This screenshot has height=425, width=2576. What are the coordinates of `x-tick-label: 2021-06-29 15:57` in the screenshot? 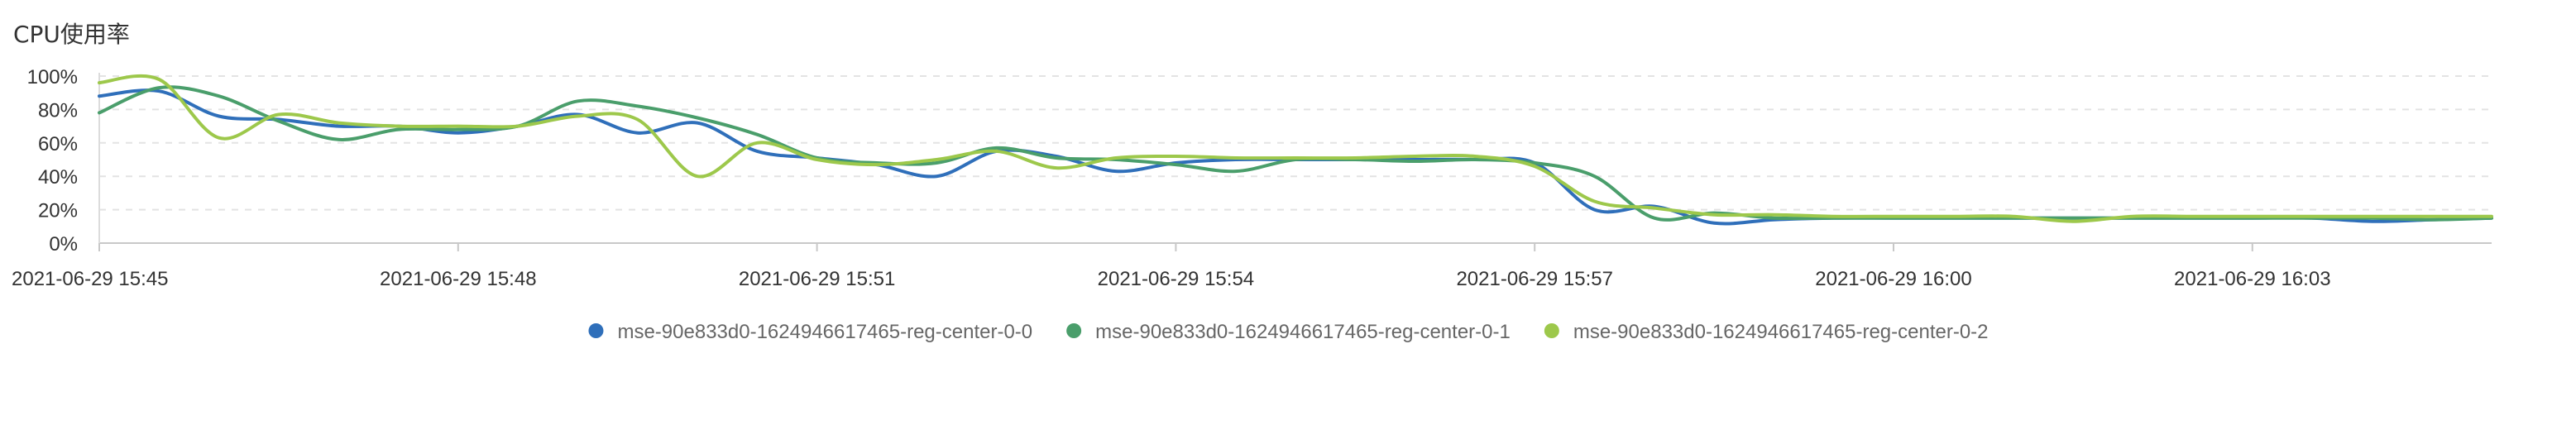 It's located at (1535, 279).